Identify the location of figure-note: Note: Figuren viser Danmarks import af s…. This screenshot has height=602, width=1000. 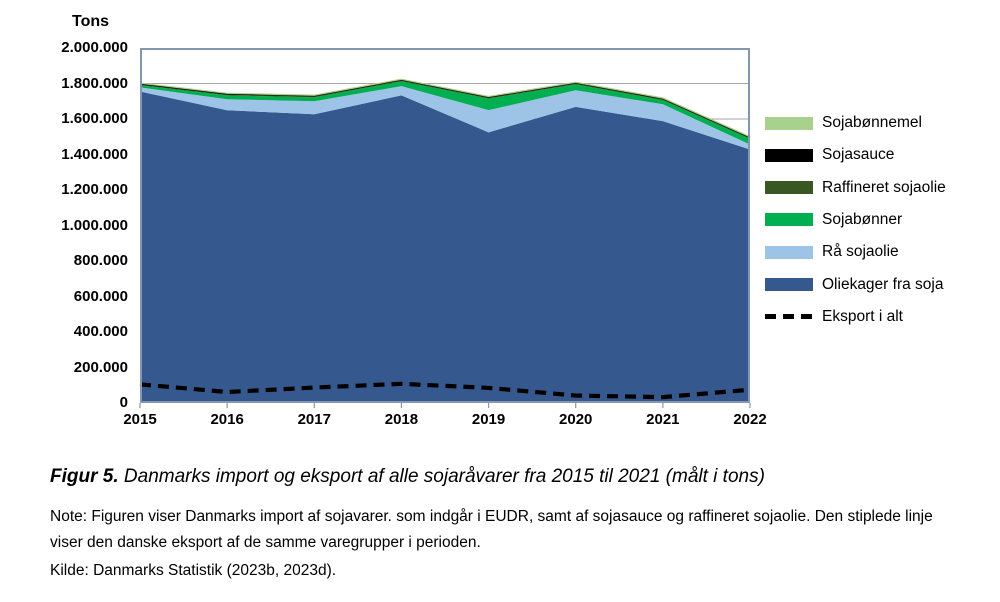
(491, 529).